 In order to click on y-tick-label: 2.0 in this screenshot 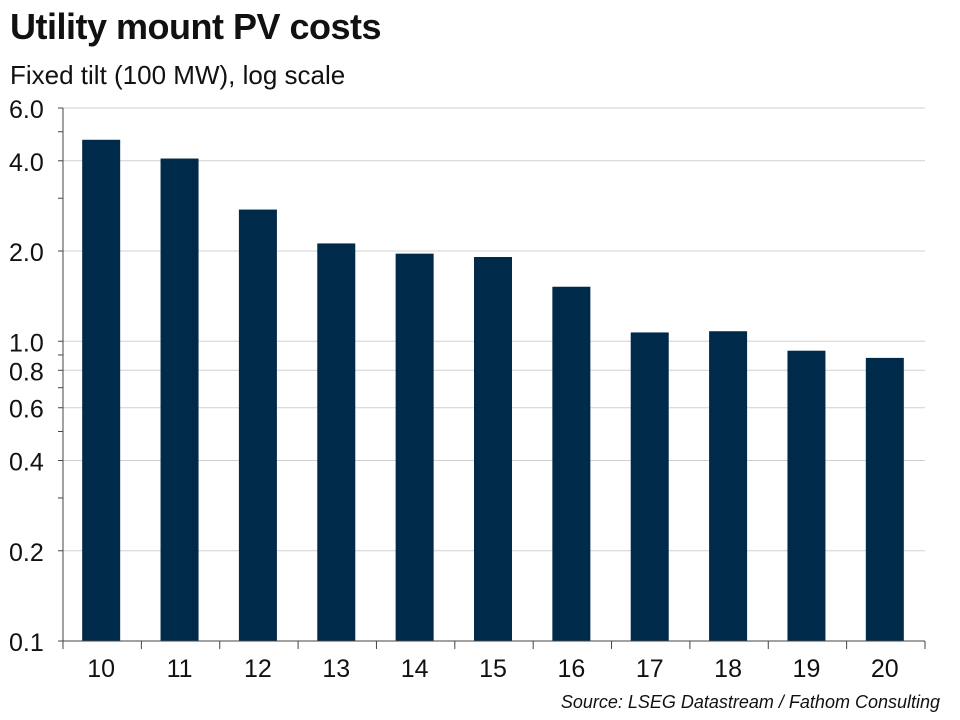, I will do `click(26, 253)`.